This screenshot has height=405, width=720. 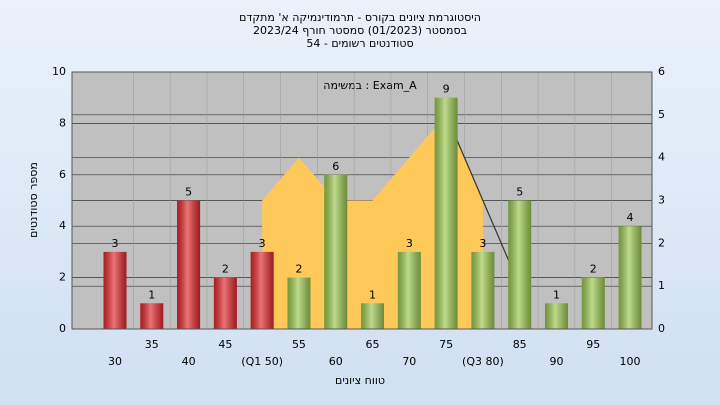 What do you see at coordinates (661, 157) in the screenshot?
I see `y2-tick-label: 4` at bounding box center [661, 157].